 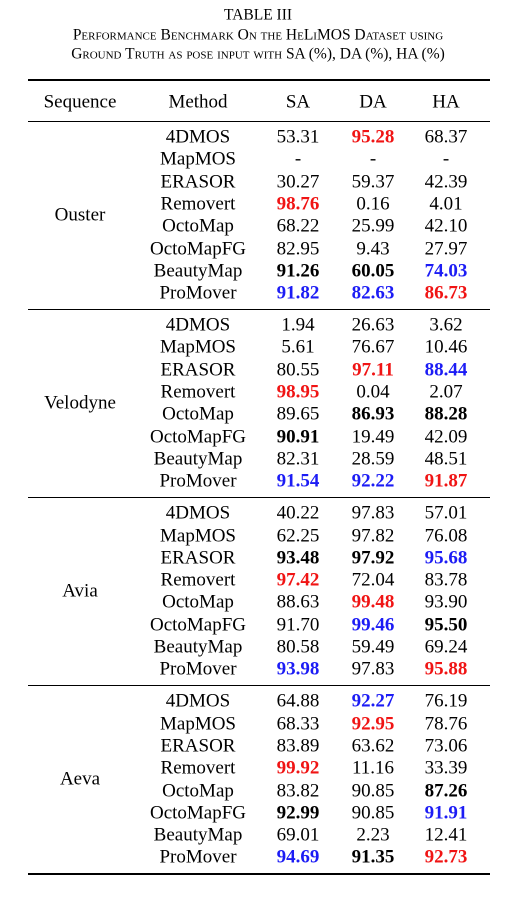 What do you see at coordinates (258, 15) in the screenshot?
I see `caption-label: TABLE III` at bounding box center [258, 15].